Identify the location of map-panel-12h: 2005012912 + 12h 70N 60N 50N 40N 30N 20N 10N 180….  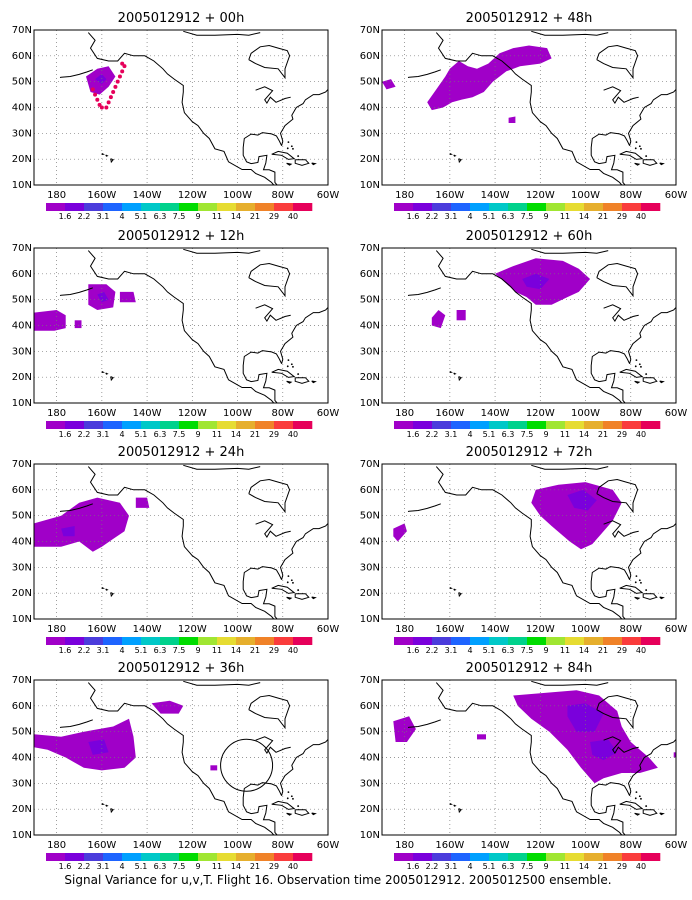
(176, 334).